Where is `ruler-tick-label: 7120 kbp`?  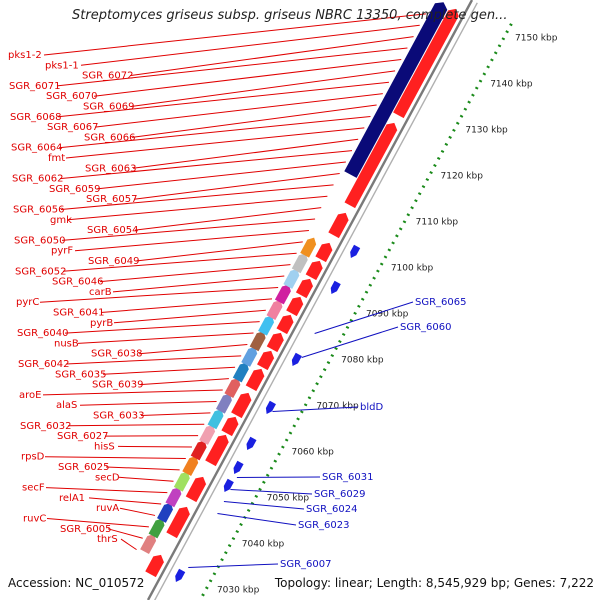 ruler-tick-label: 7120 kbp is located at coordinates (462, 177).